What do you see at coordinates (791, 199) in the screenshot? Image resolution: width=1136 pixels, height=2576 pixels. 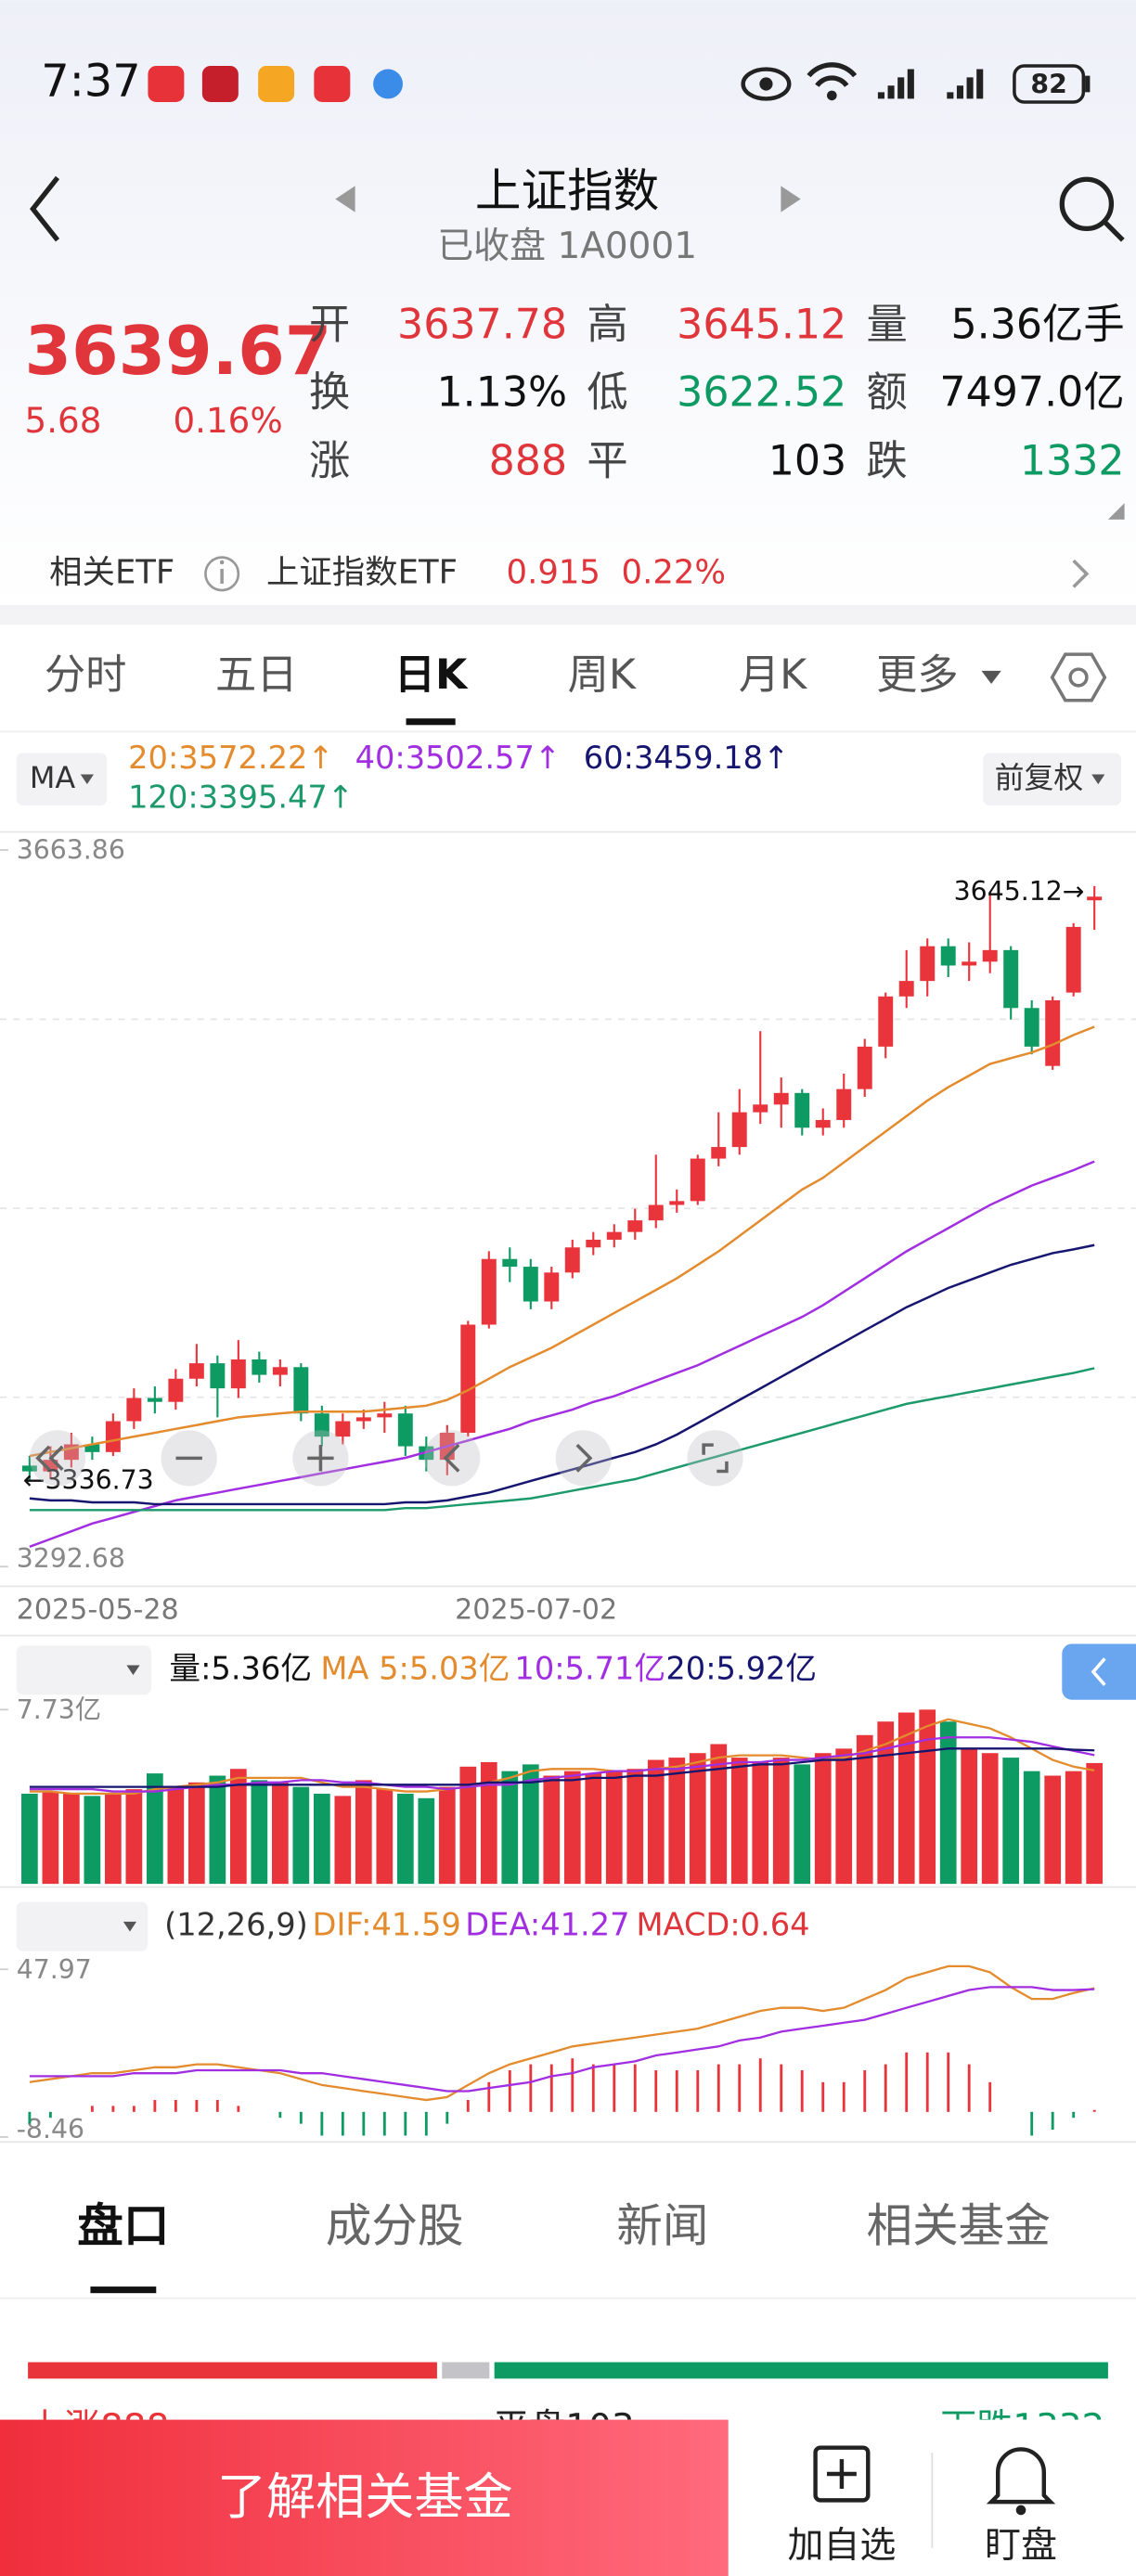 I see `next-index` at bounding box center [791, 199].